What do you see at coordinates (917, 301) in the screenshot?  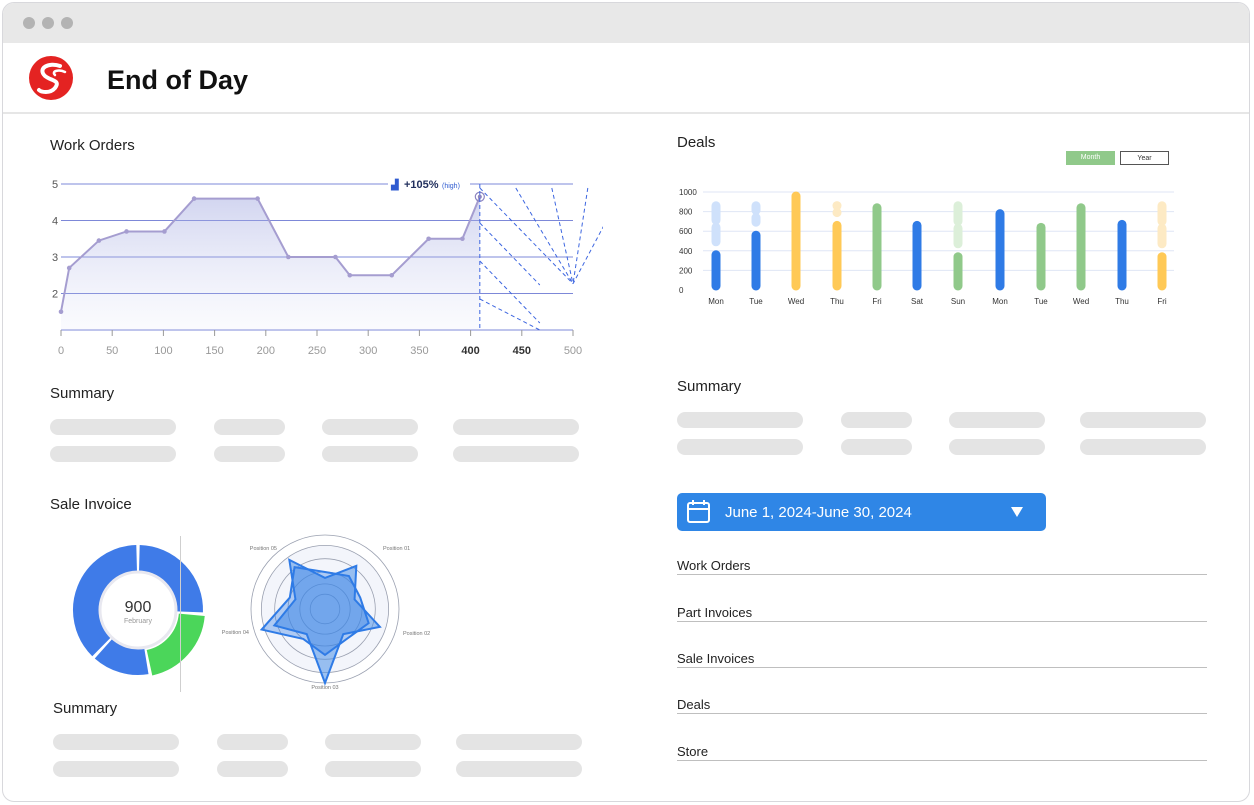 I see `x-tick-label: Sat` at bounding box center [917, 301].